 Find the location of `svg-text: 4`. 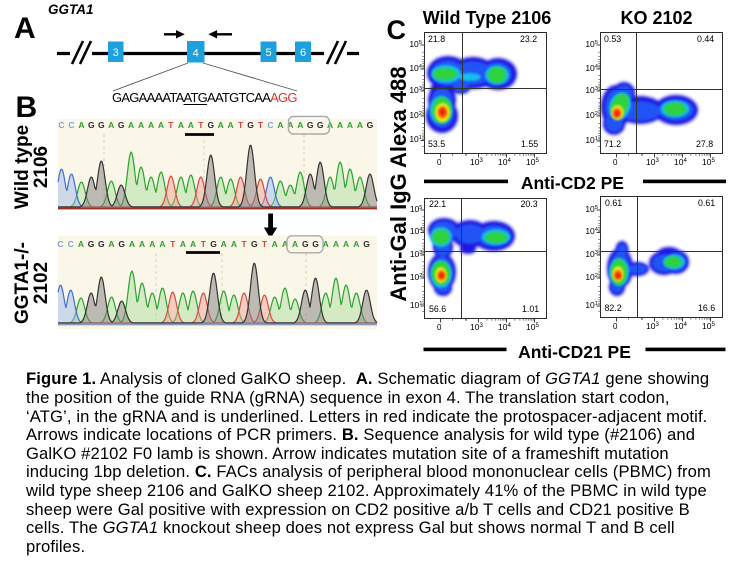

svg-text: 4 is located at coordinates (196, 54).